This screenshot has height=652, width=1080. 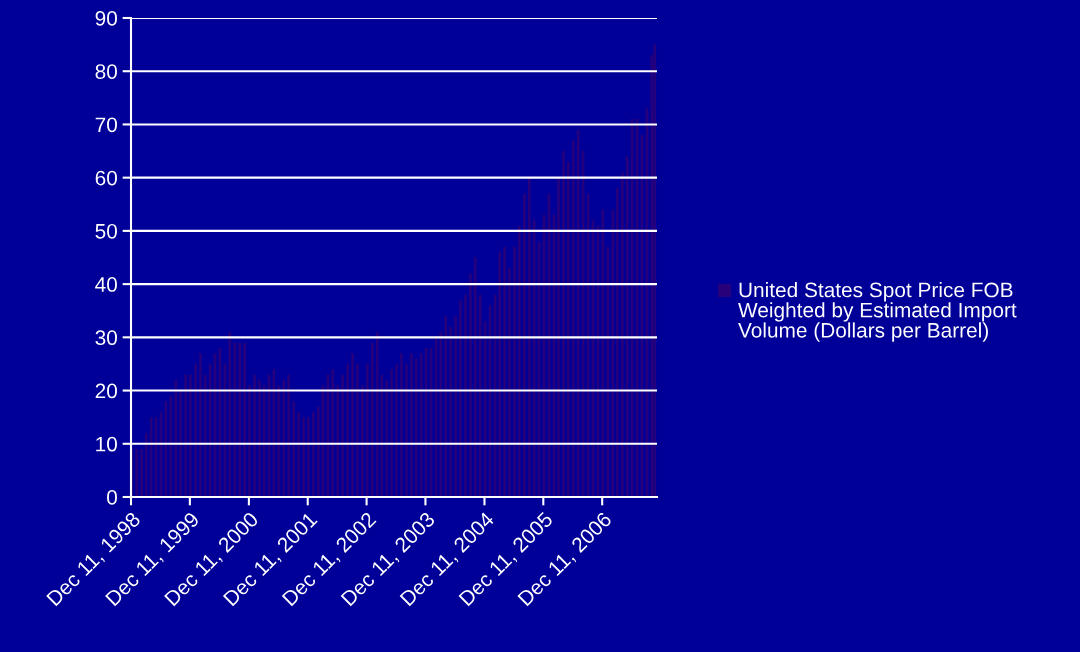 I want to click on y-tick-label: 20, so click(x=106, y=391).